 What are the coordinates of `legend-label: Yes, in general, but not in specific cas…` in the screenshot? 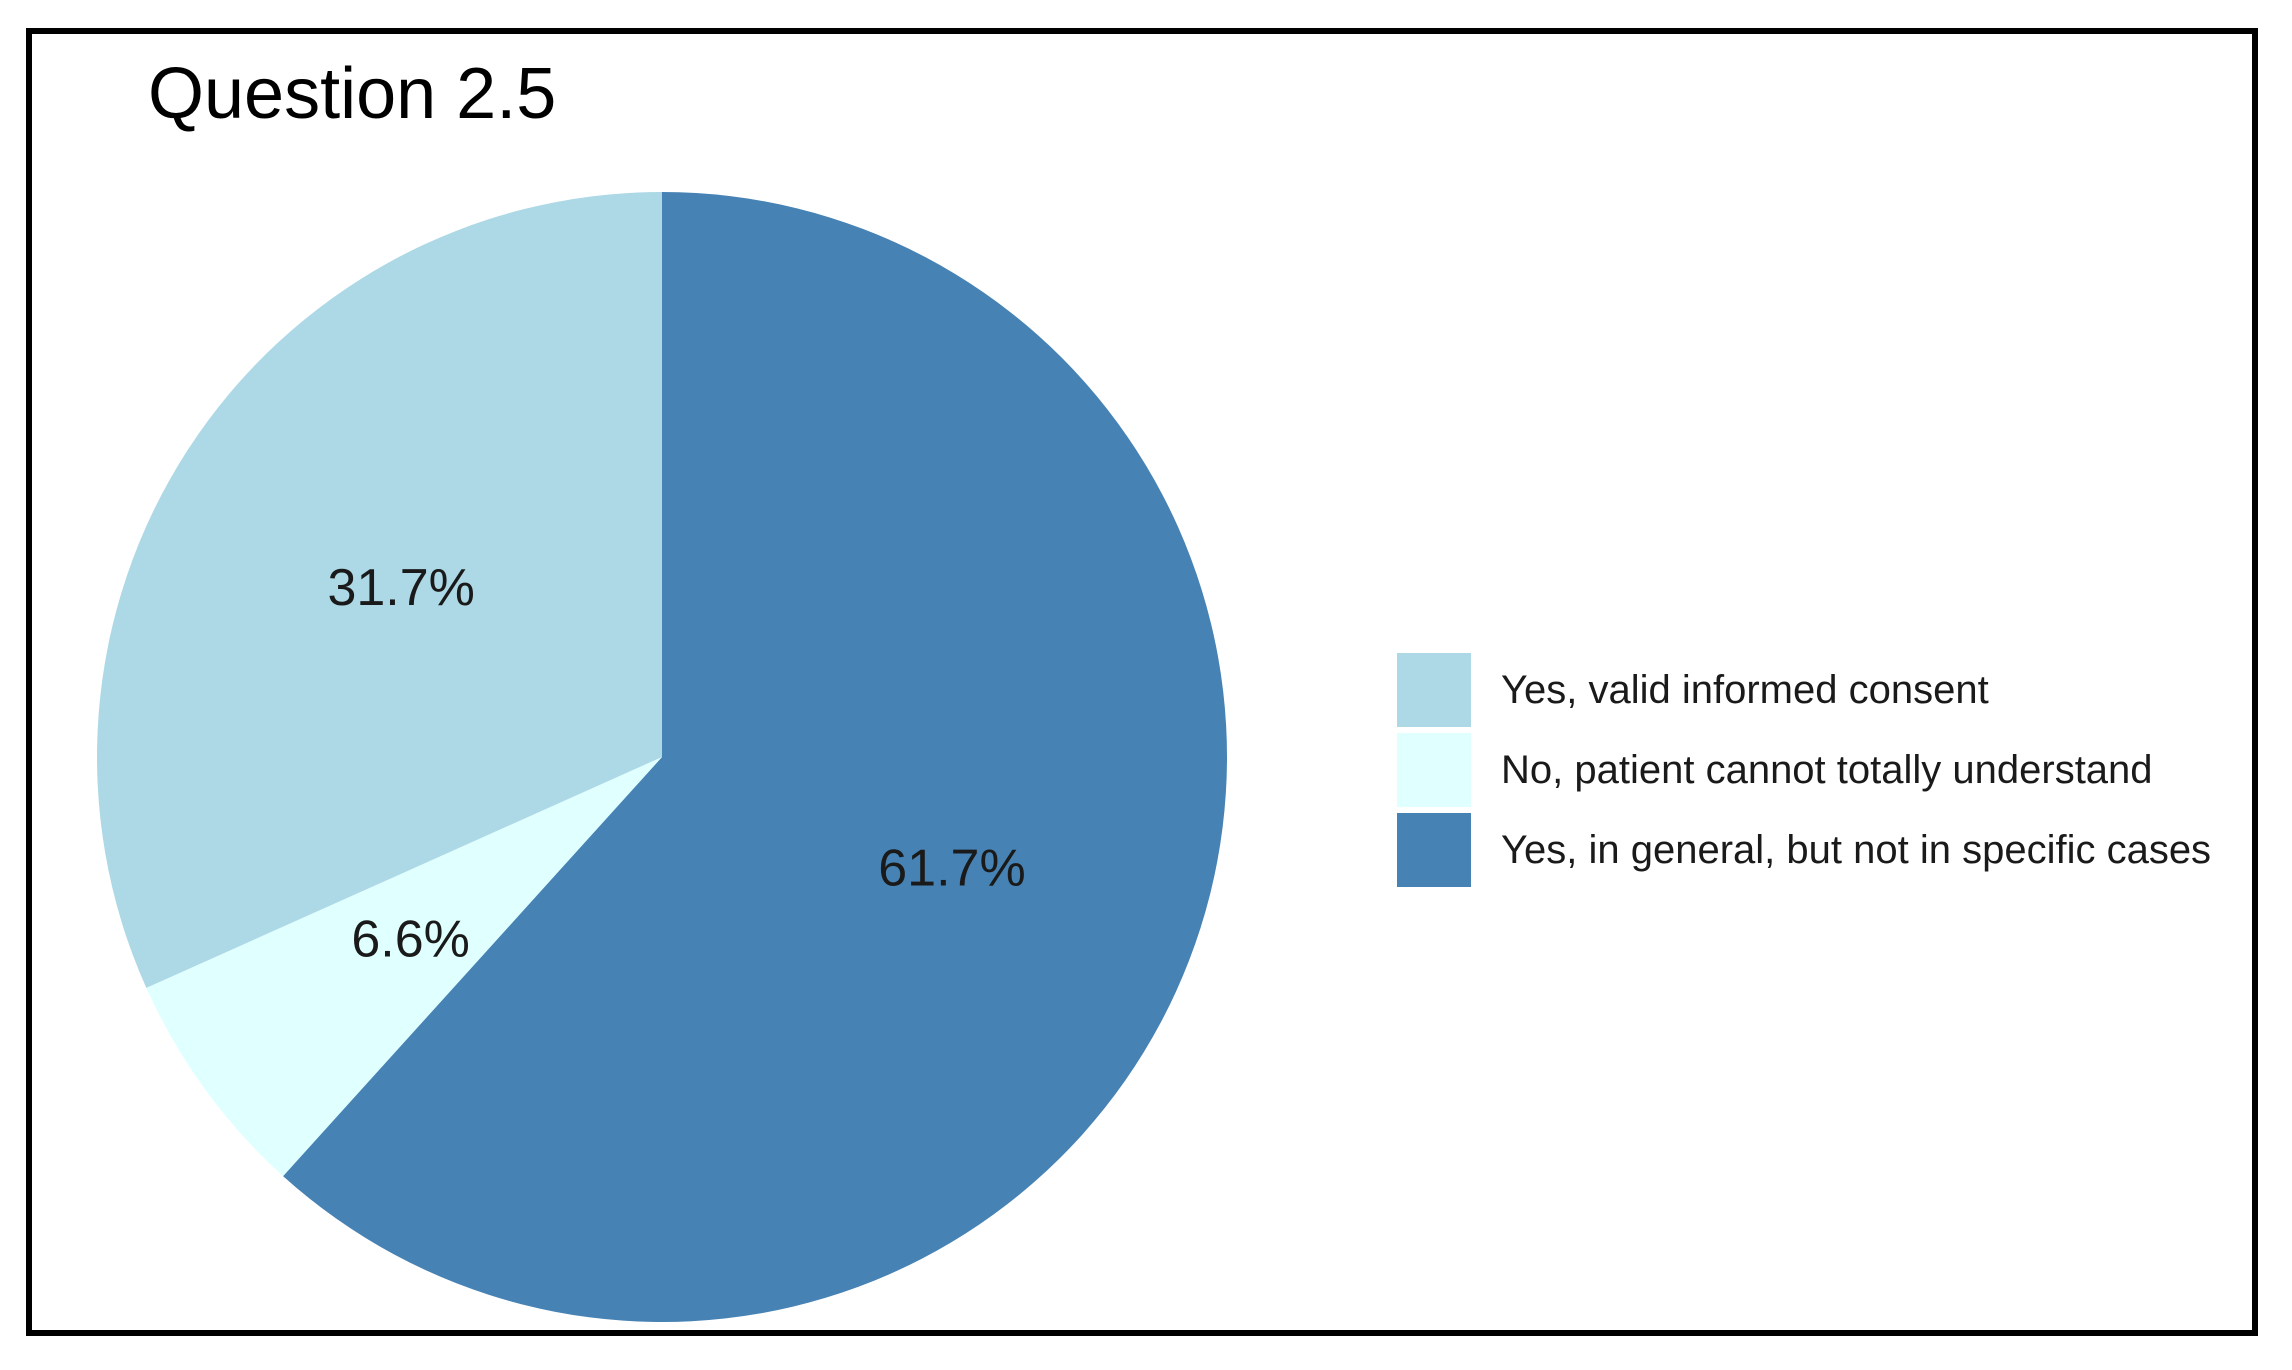 It's located at (1856, 849).